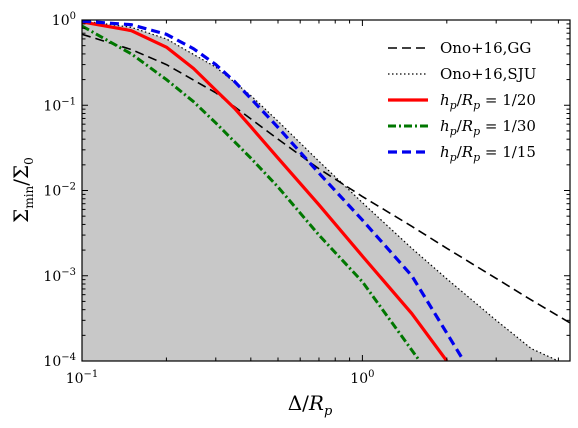  I want to click on y-tick-label: 10⁻³, so click(59, 276).